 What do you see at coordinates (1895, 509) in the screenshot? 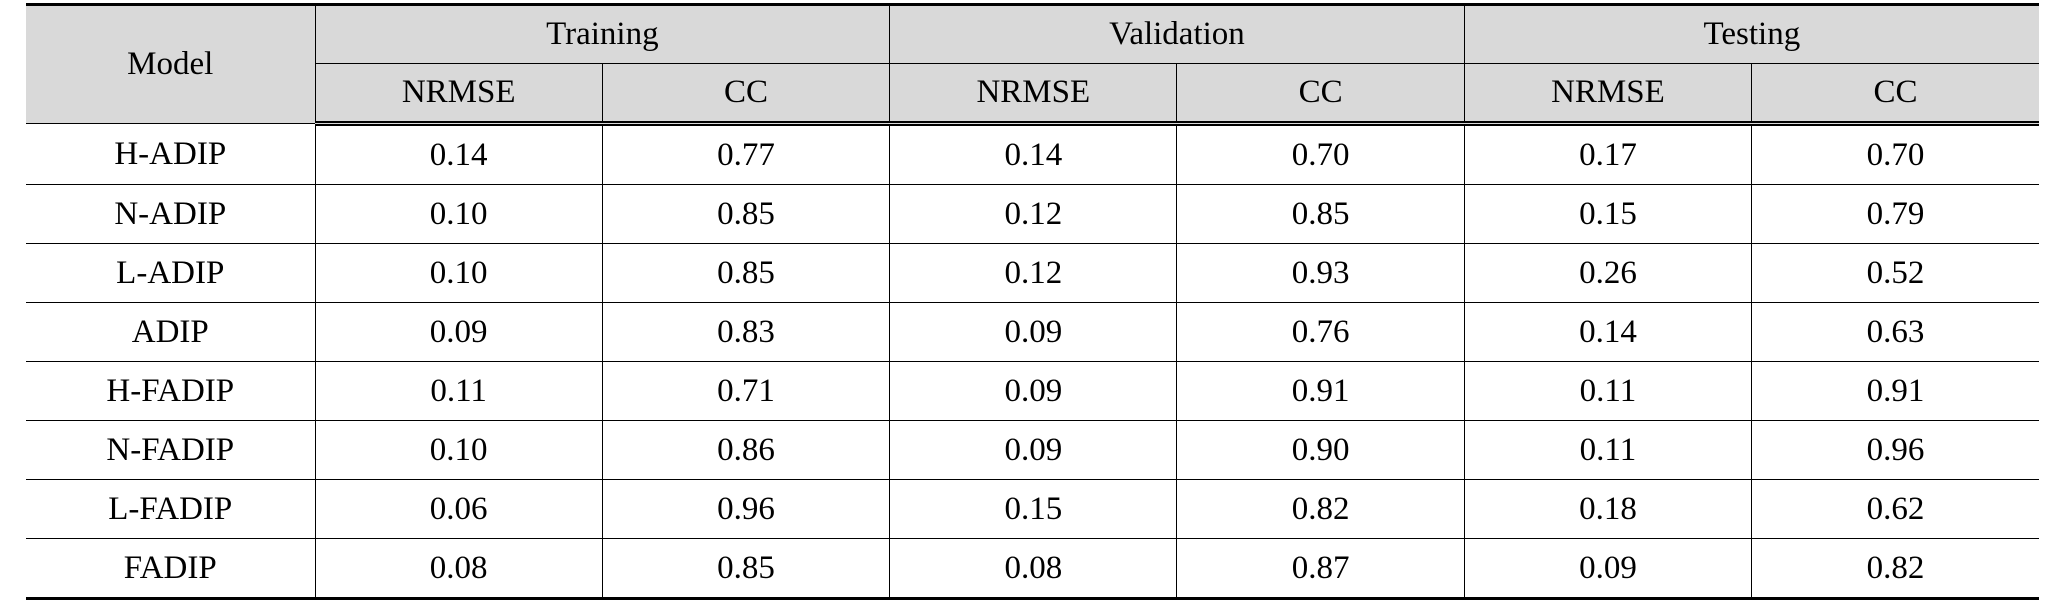
I see `value-cell: 0.62` at bounding box center [1895, 509].